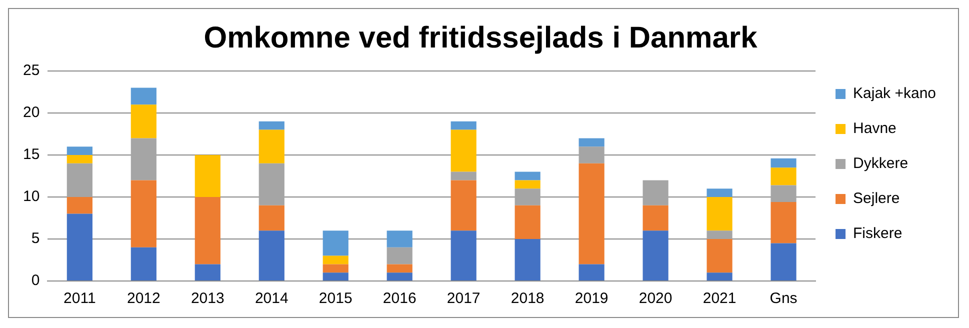 Image resolution: width=969 pixels, height=328 pixels. Describe the element at coordinates (271, 299) in the screenshot. I see `x-tick-label: 2014` at that location.